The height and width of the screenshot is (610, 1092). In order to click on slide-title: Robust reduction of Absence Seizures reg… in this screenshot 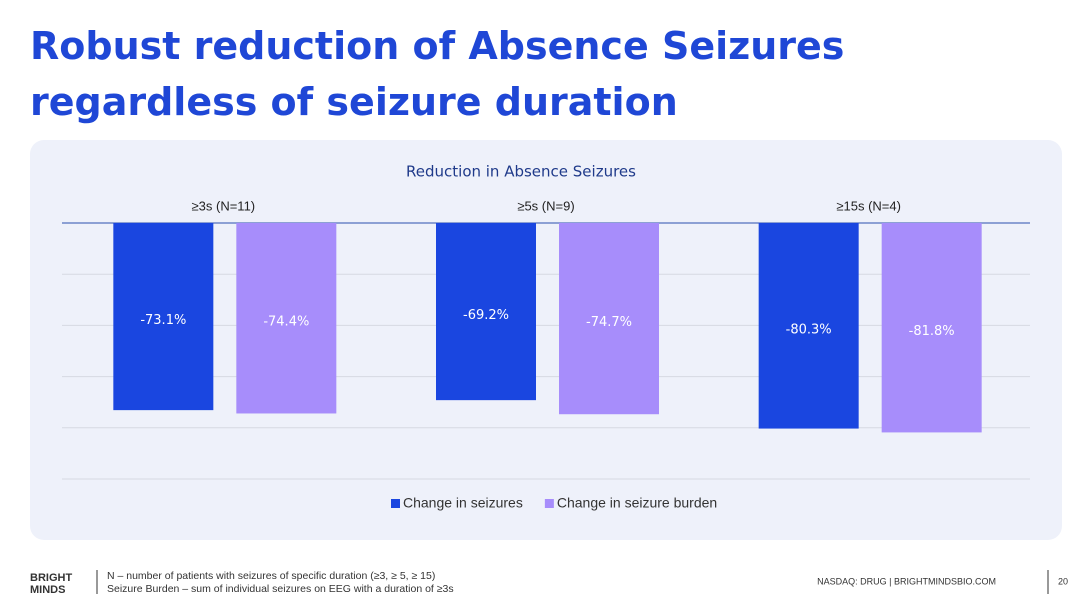, I will do `click(437, 74)`.